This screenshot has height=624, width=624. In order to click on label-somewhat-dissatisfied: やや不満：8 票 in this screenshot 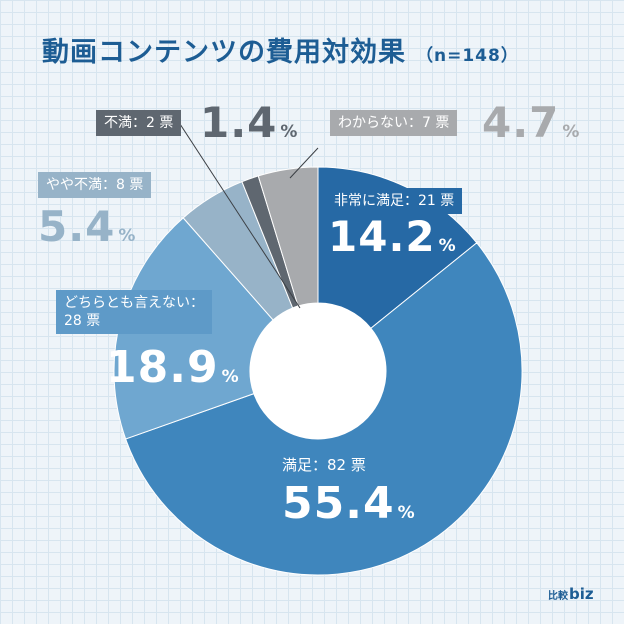, I will do `click(95, 185)`.